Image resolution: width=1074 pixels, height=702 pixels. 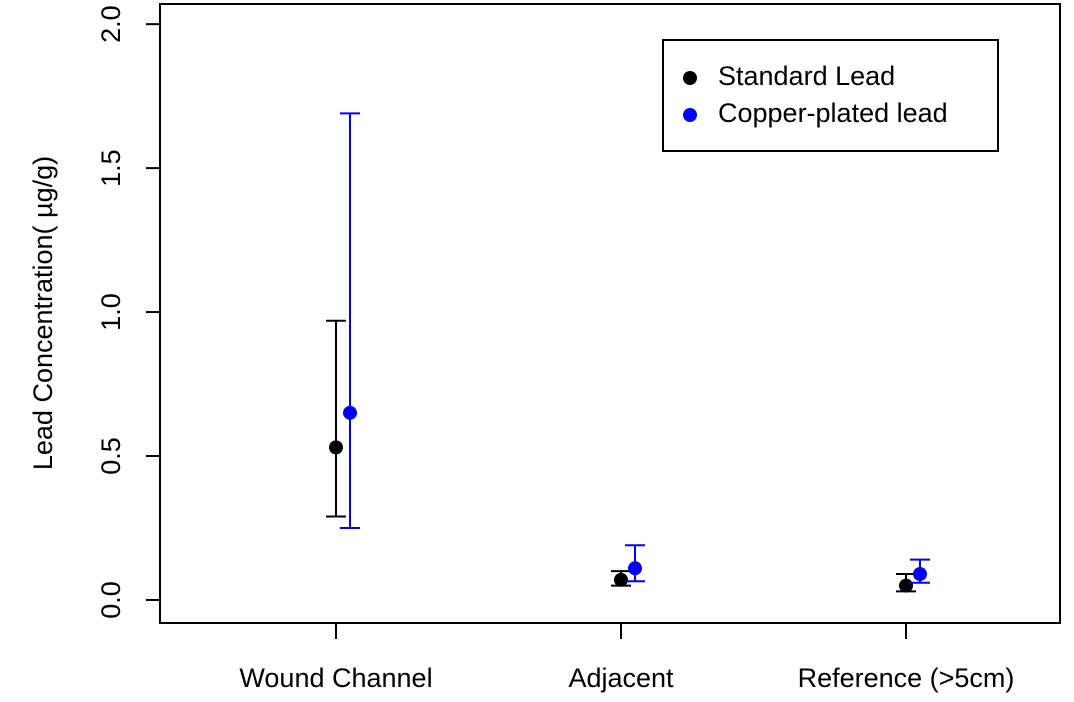 I want to click on legend-box, so click(x=830, y=95).